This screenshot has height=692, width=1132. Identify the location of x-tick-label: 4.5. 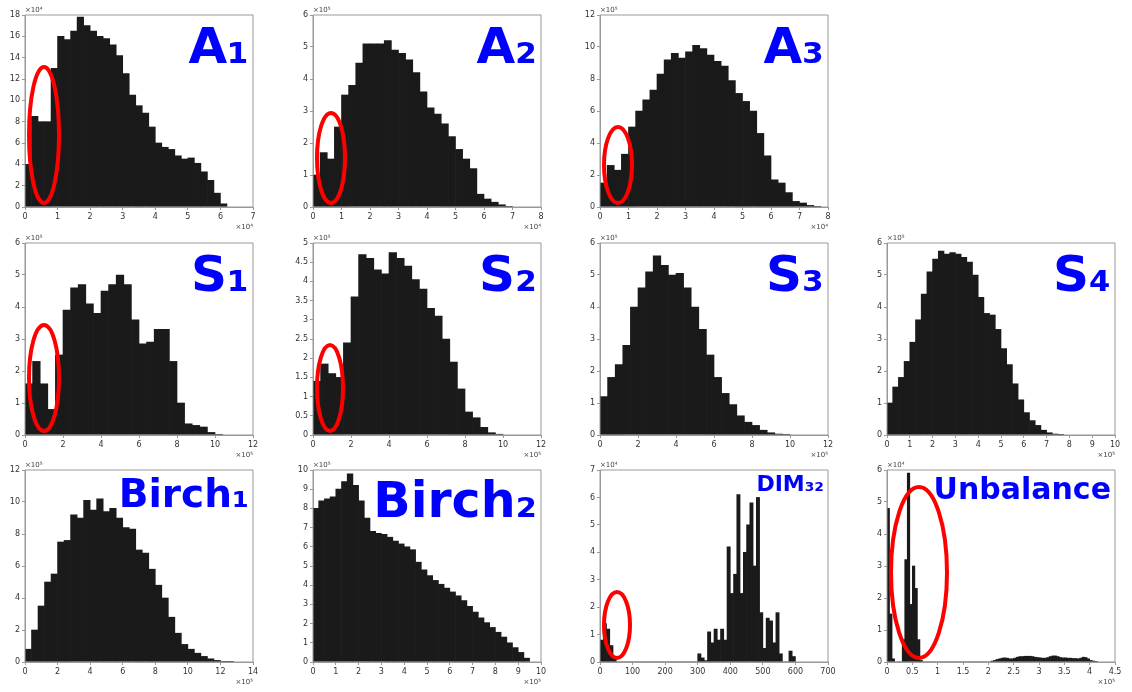
(1115, 671).